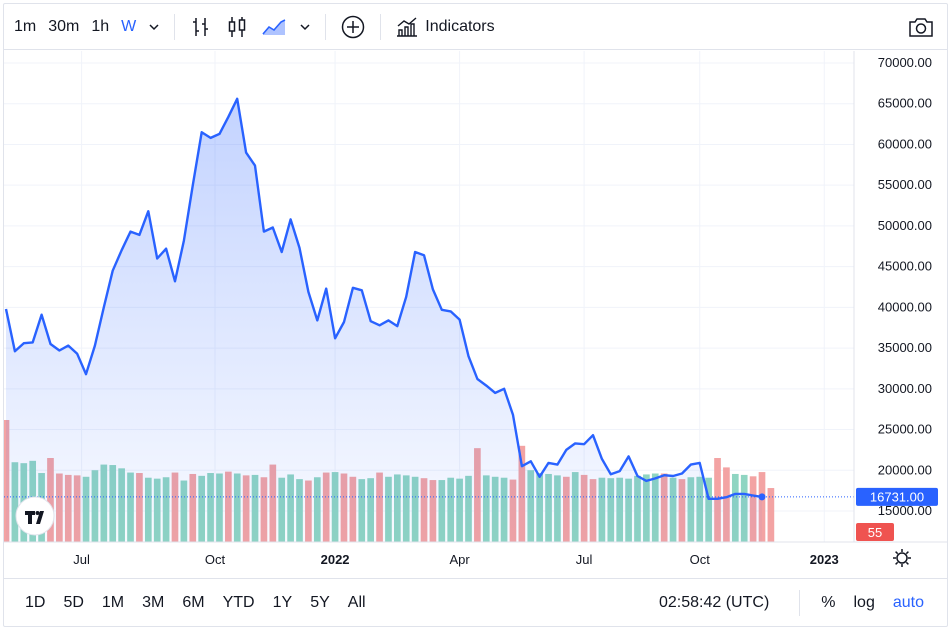  I want to click on candles-icon, so click(237, 26).